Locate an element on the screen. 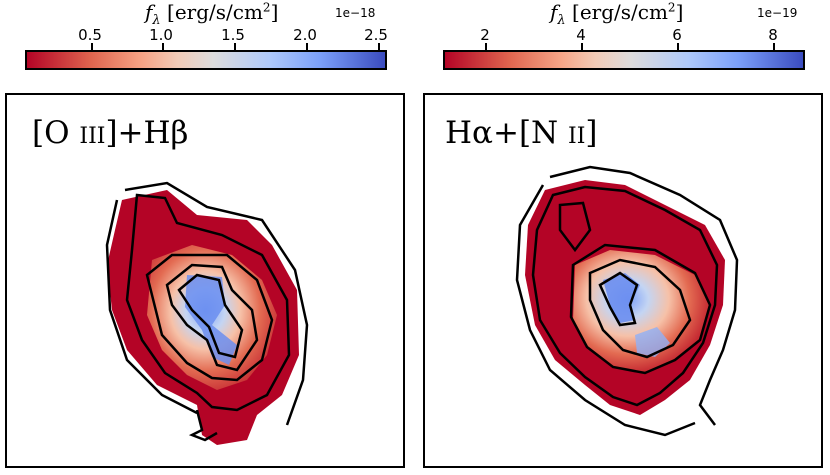 The width and height of the screenshot is (830, 475). map-label: Hα+[N II] is located at coordinates (521, 133).